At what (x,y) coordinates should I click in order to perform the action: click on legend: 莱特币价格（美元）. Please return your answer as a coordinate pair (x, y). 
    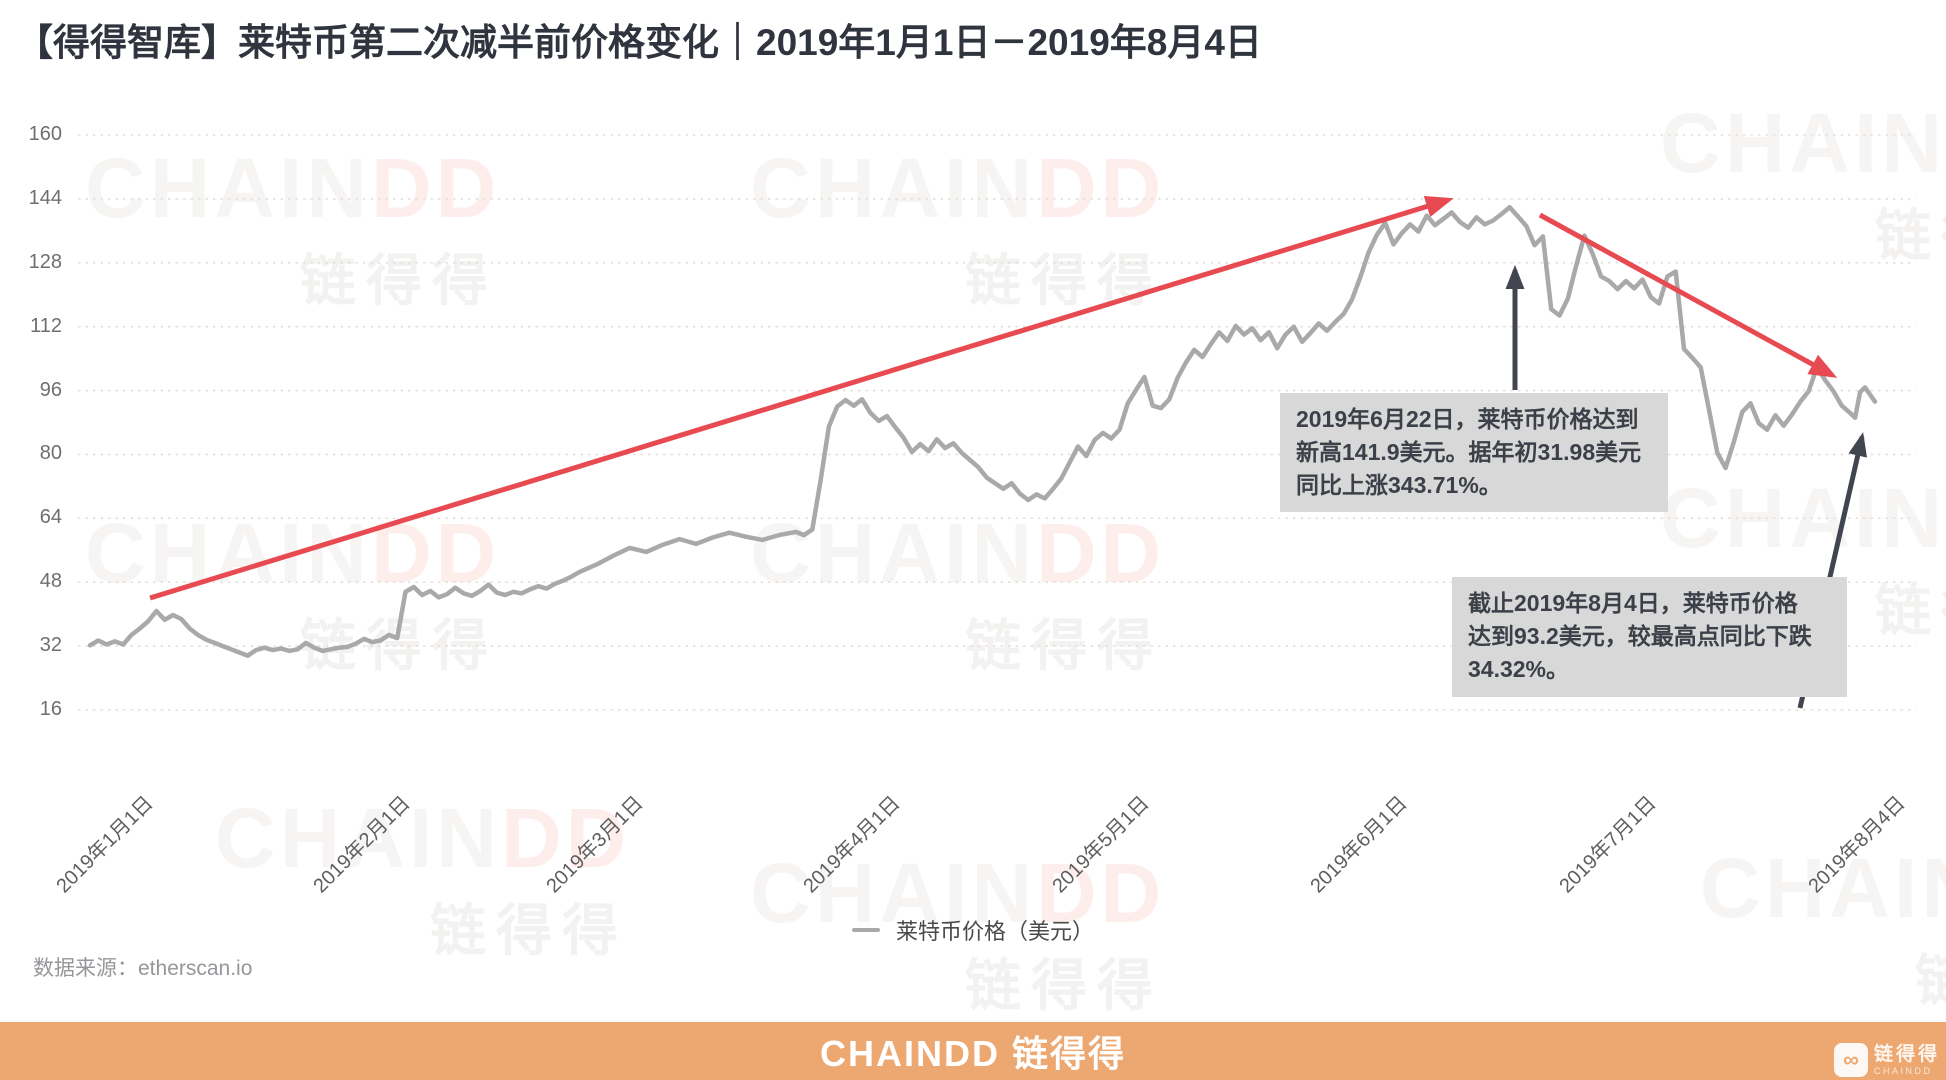
    Looking at the image, I should click on (973, 930).